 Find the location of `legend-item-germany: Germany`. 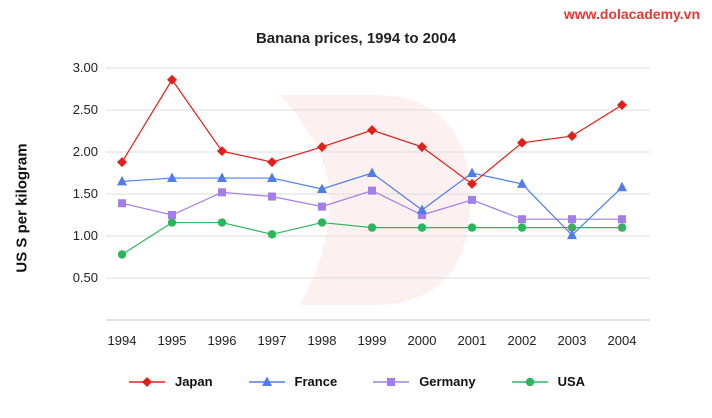

legend-item-germany: Germany is located at coordinates (423, 381).